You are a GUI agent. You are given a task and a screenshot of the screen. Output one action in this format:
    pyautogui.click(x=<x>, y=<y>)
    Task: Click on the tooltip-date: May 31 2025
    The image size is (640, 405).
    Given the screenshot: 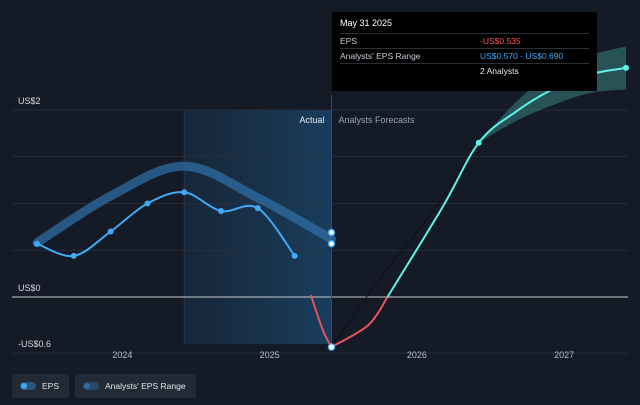 What is the action you would take?
    pyautogui.click(x=366, y=23)
    